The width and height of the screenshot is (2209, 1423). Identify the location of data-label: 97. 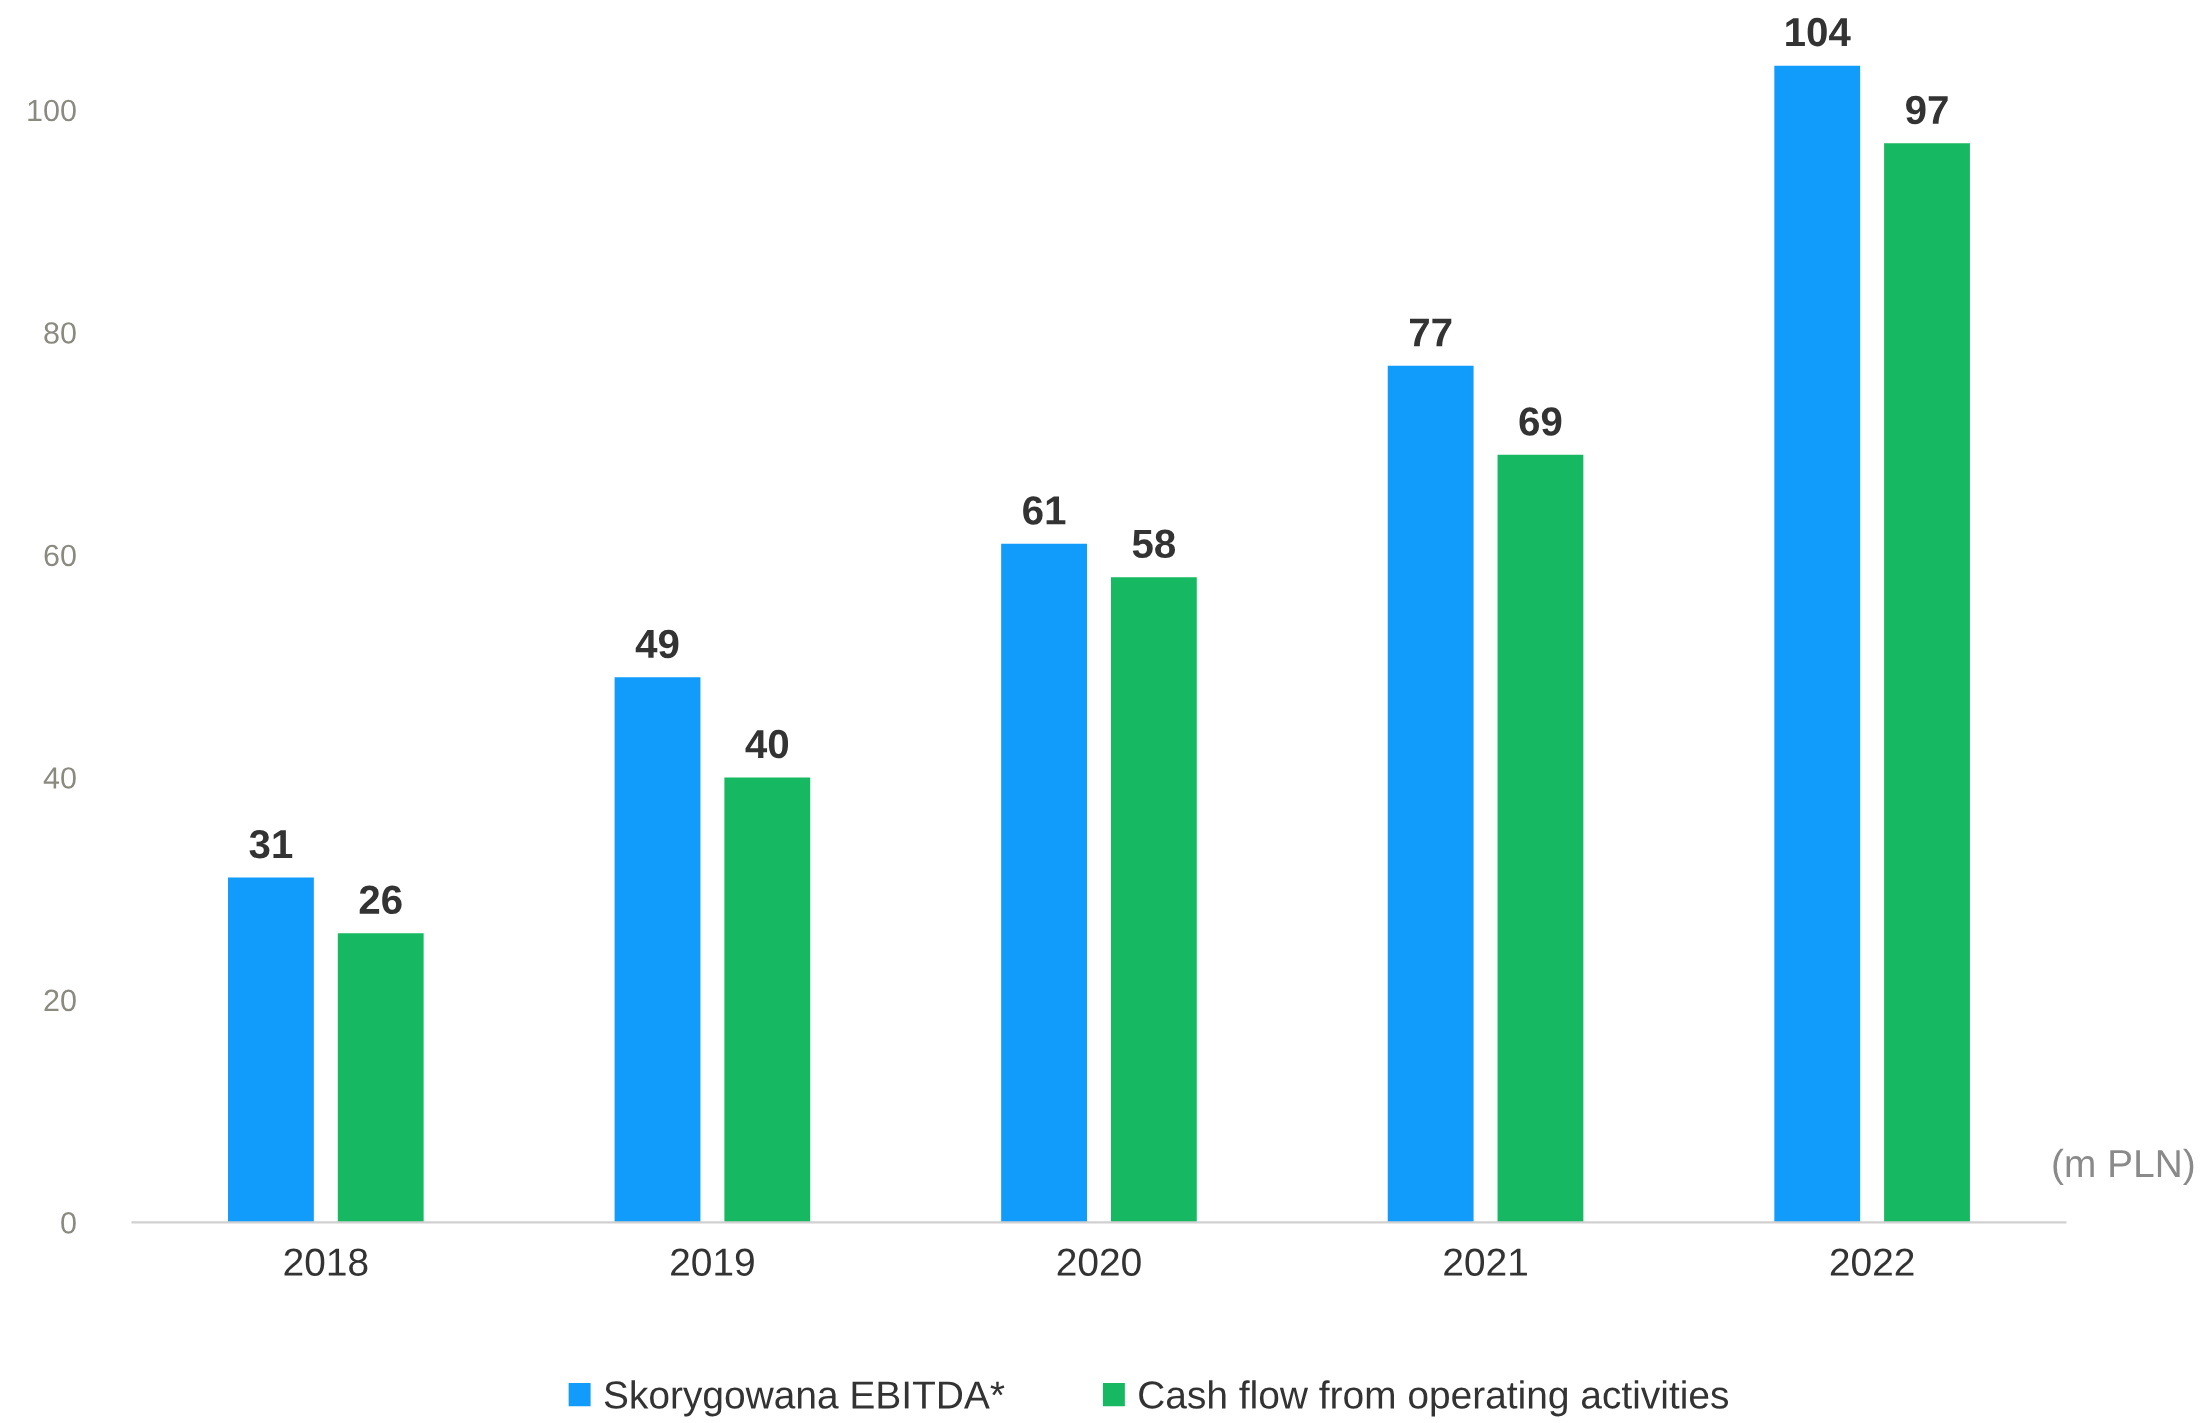
(1927, 110).